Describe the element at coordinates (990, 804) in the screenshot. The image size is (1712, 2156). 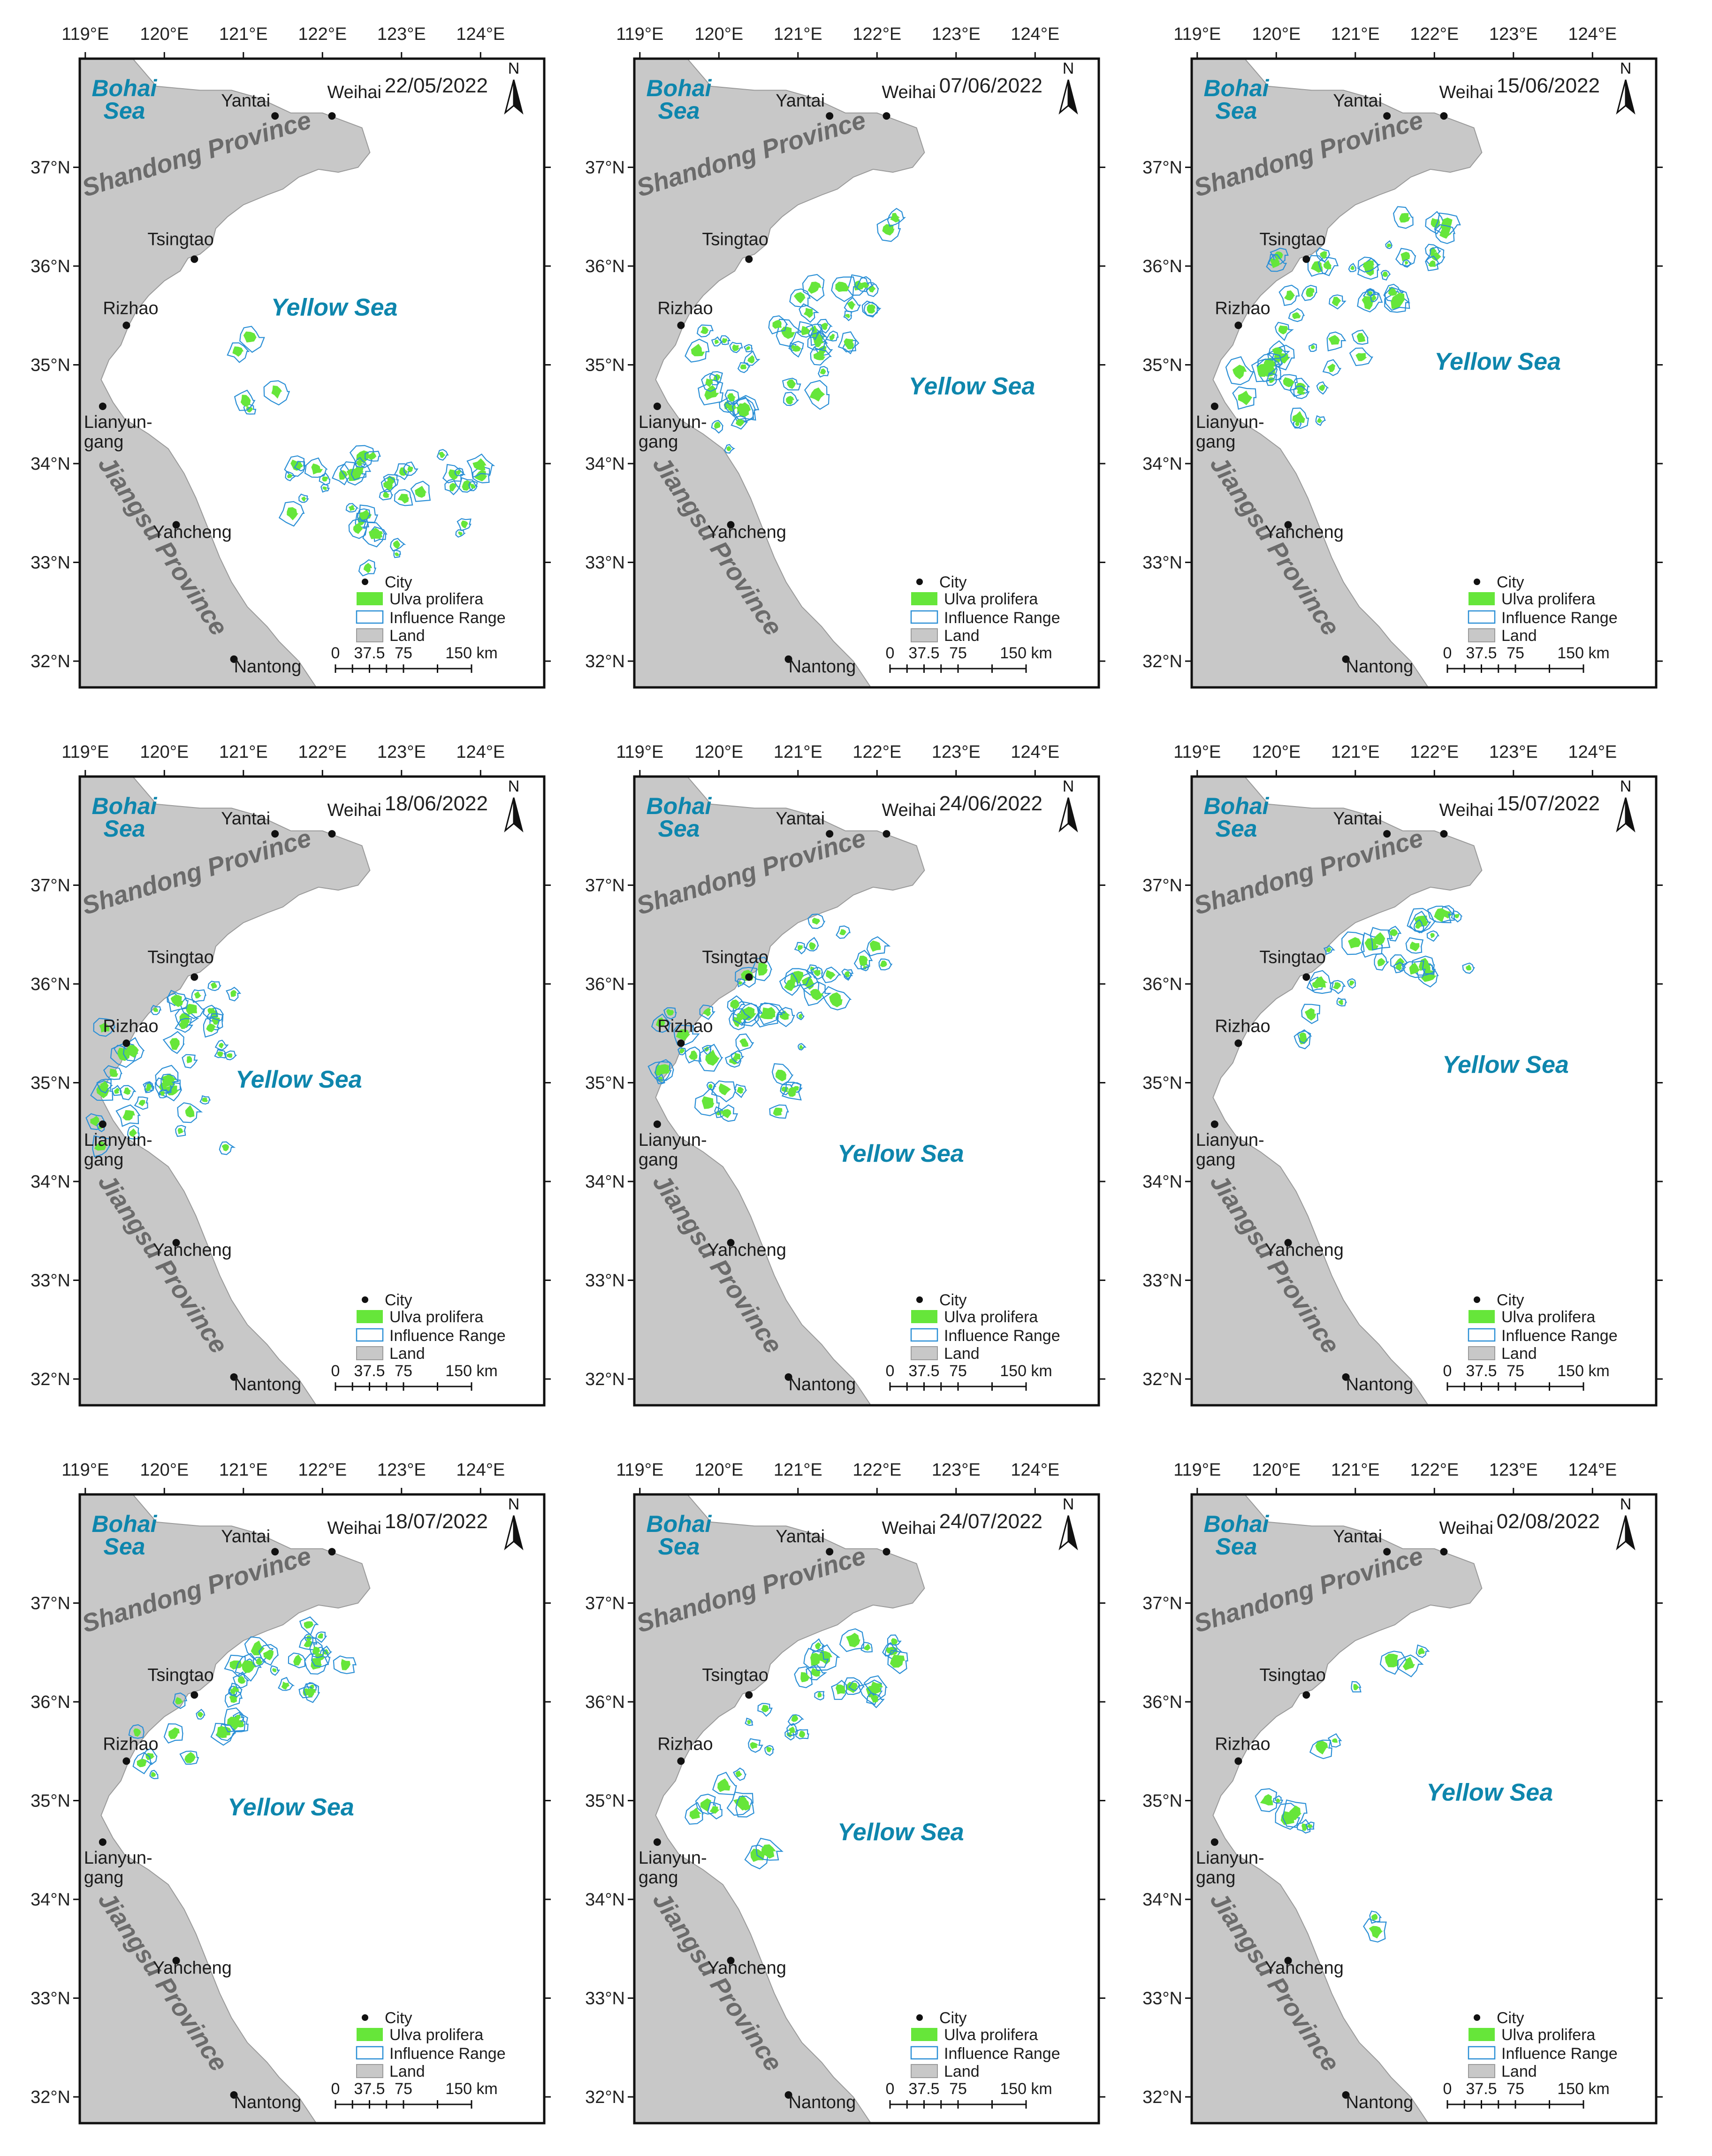
I see `panel-date: 24/06/2022` at that location.